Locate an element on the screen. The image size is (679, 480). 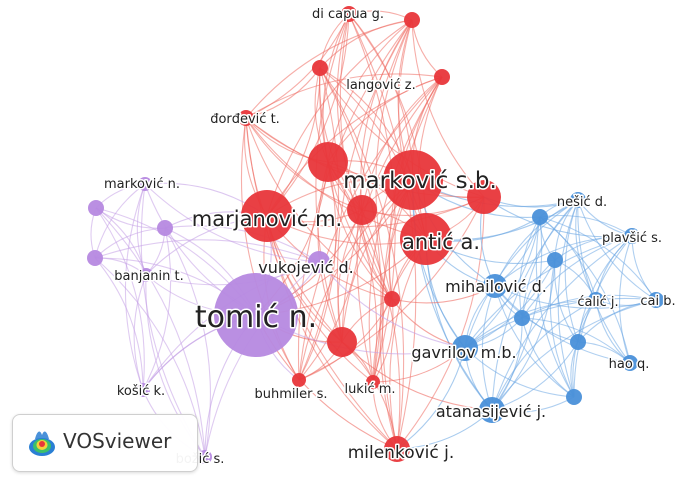
node-tomic is located at coordinates (256, 315).